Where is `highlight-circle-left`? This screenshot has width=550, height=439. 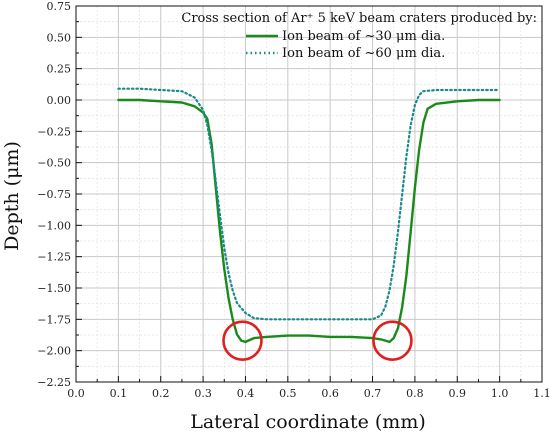
highlight-circle-left is located at coordinates (242, 340).